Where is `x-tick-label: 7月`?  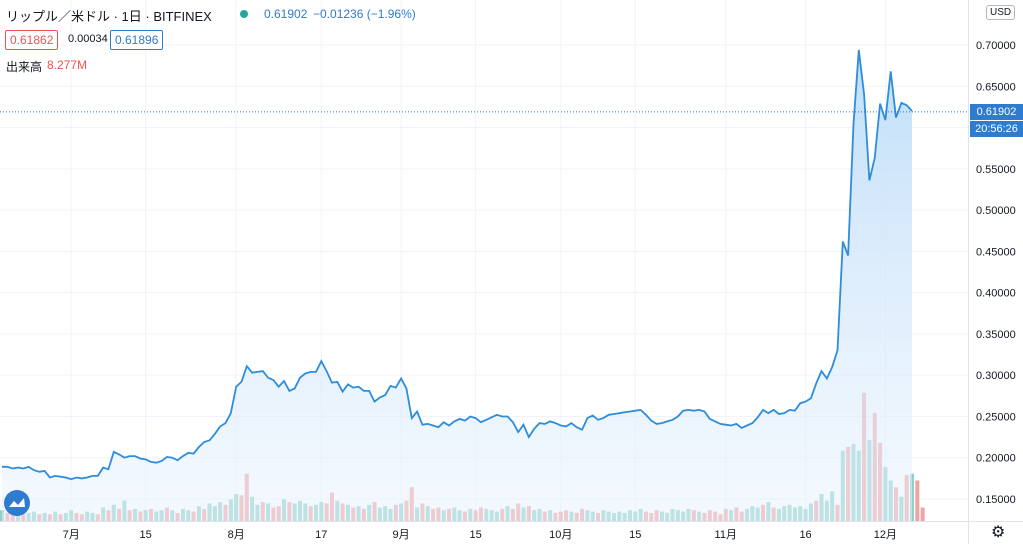
x-tick-label: 7月 is located at coordinates (71, 535).